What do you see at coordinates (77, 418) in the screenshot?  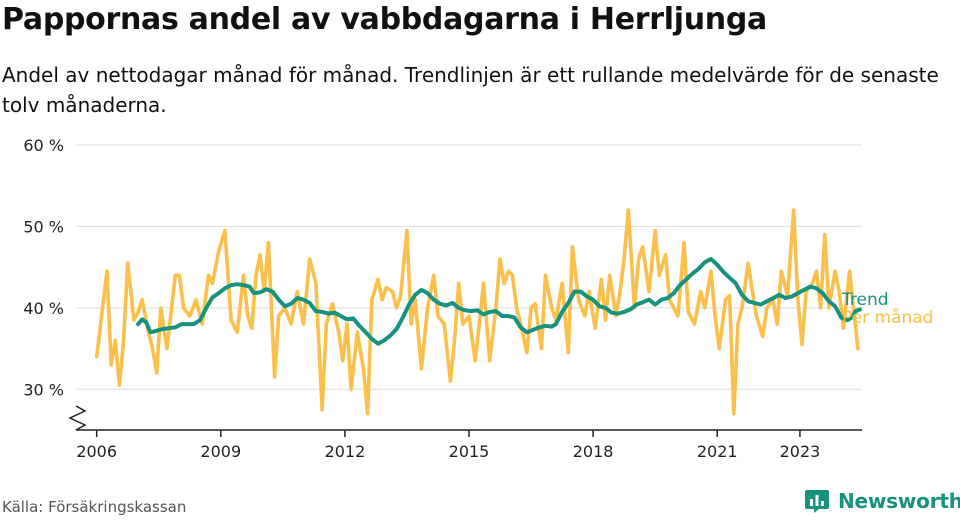 I see `axis-break-symbol` at bounding box center [77, 418].